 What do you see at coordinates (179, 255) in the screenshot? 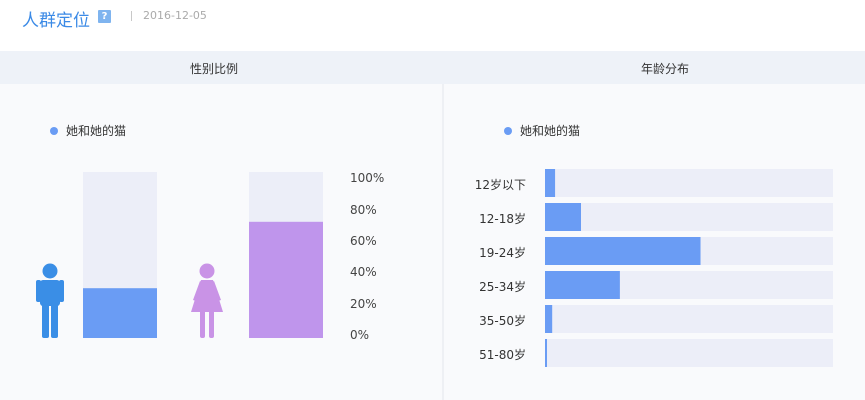
I see `gender-chart` at bounding box center [179, 255].